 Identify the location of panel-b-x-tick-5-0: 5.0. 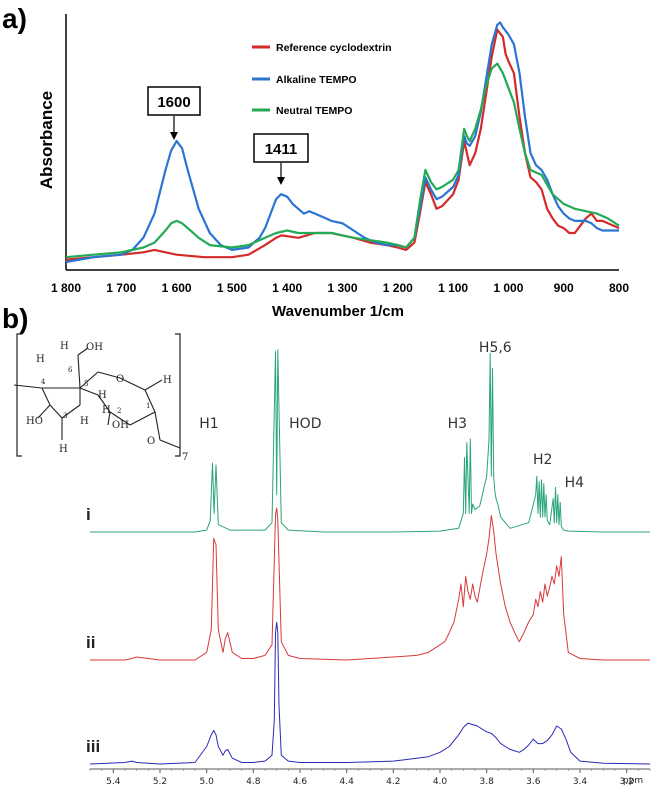
(207, 782).